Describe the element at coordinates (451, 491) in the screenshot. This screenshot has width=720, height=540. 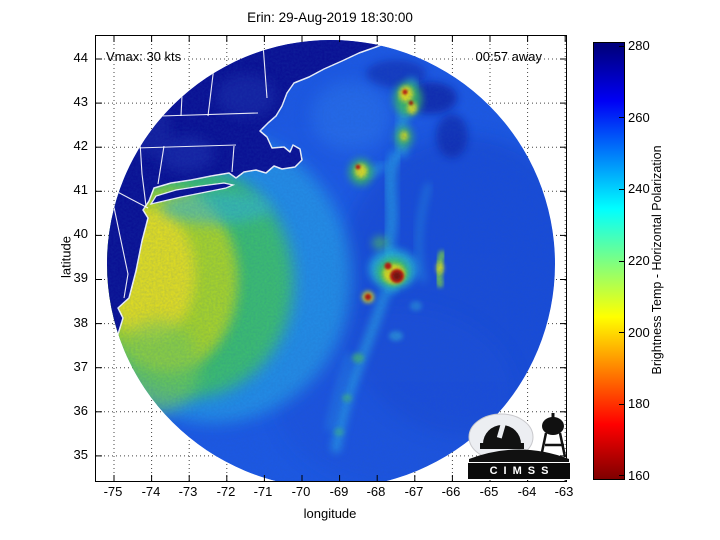
I see `x-tick-label: -66` at that location.